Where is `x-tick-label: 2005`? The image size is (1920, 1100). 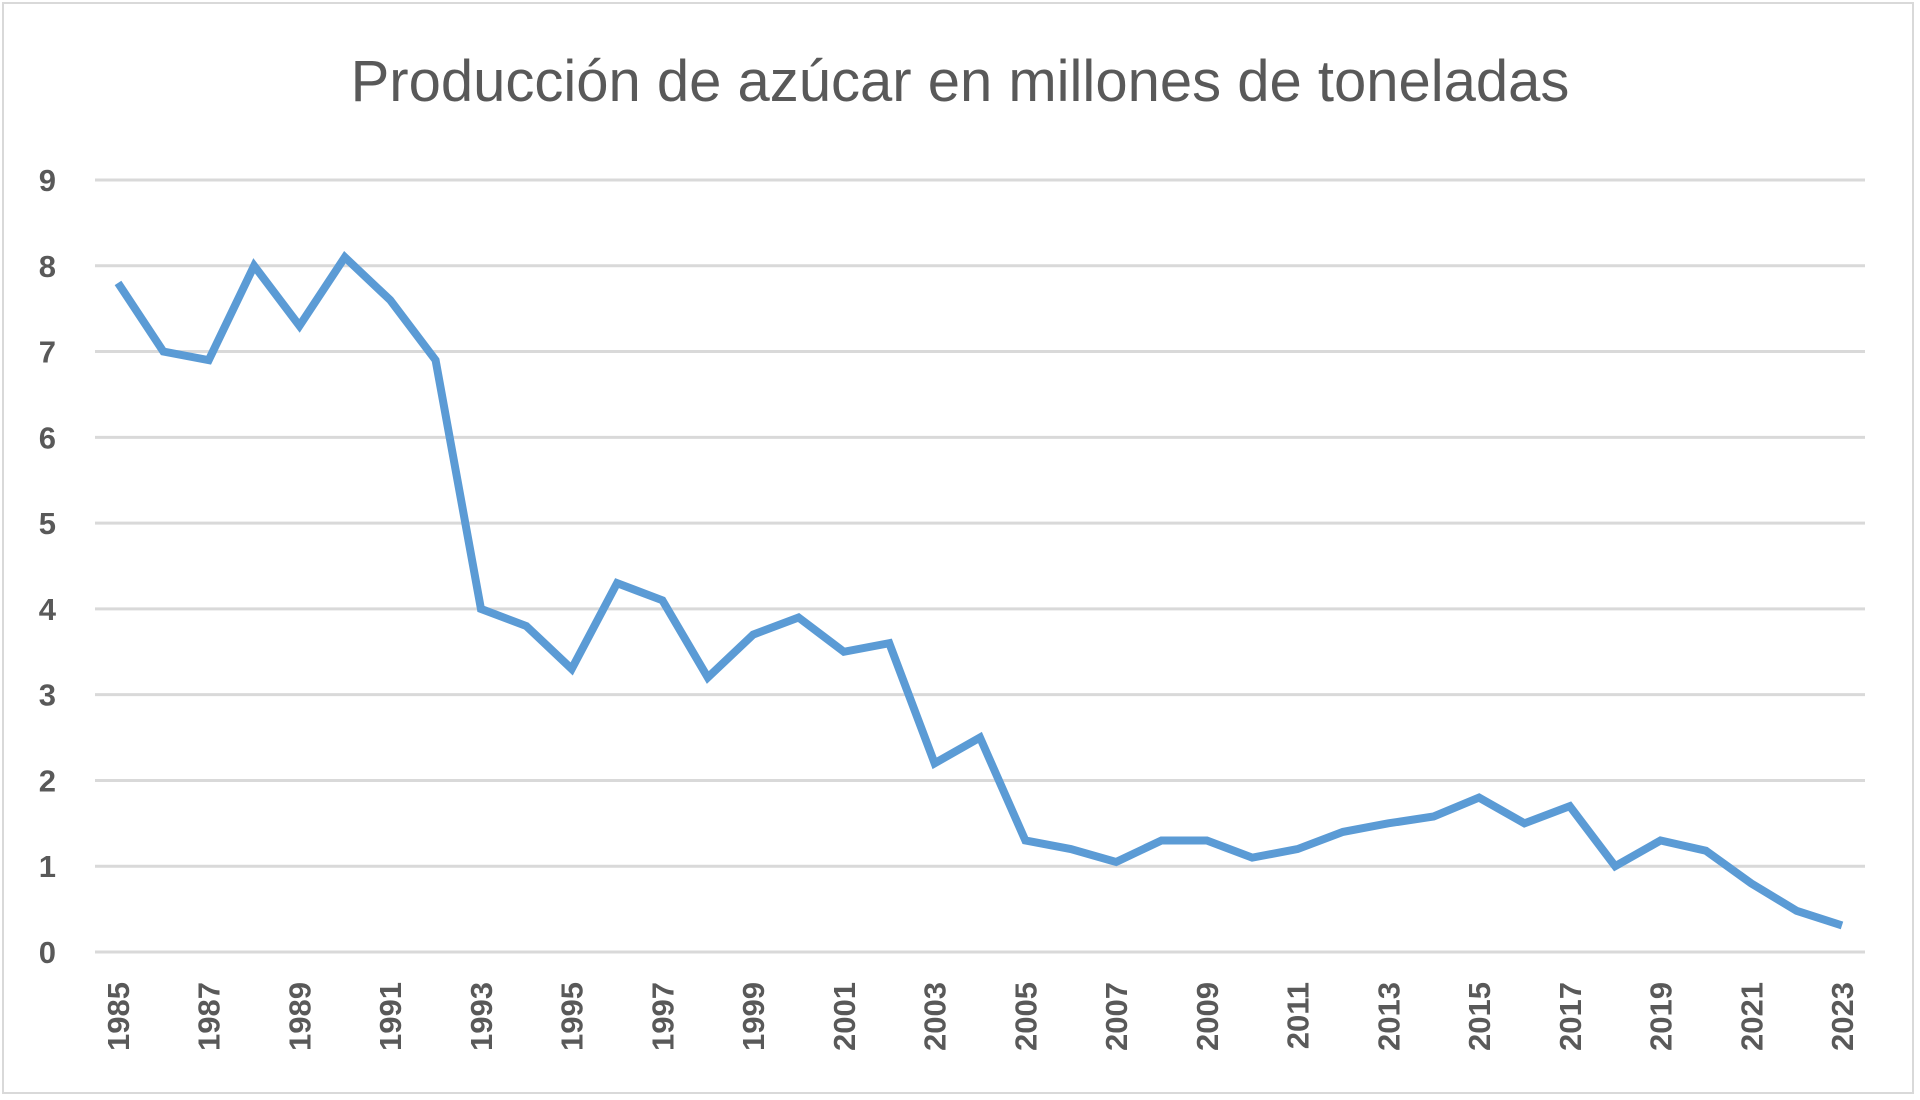
x-tick-label: 2005 is located at coordinates (1025, 1016).